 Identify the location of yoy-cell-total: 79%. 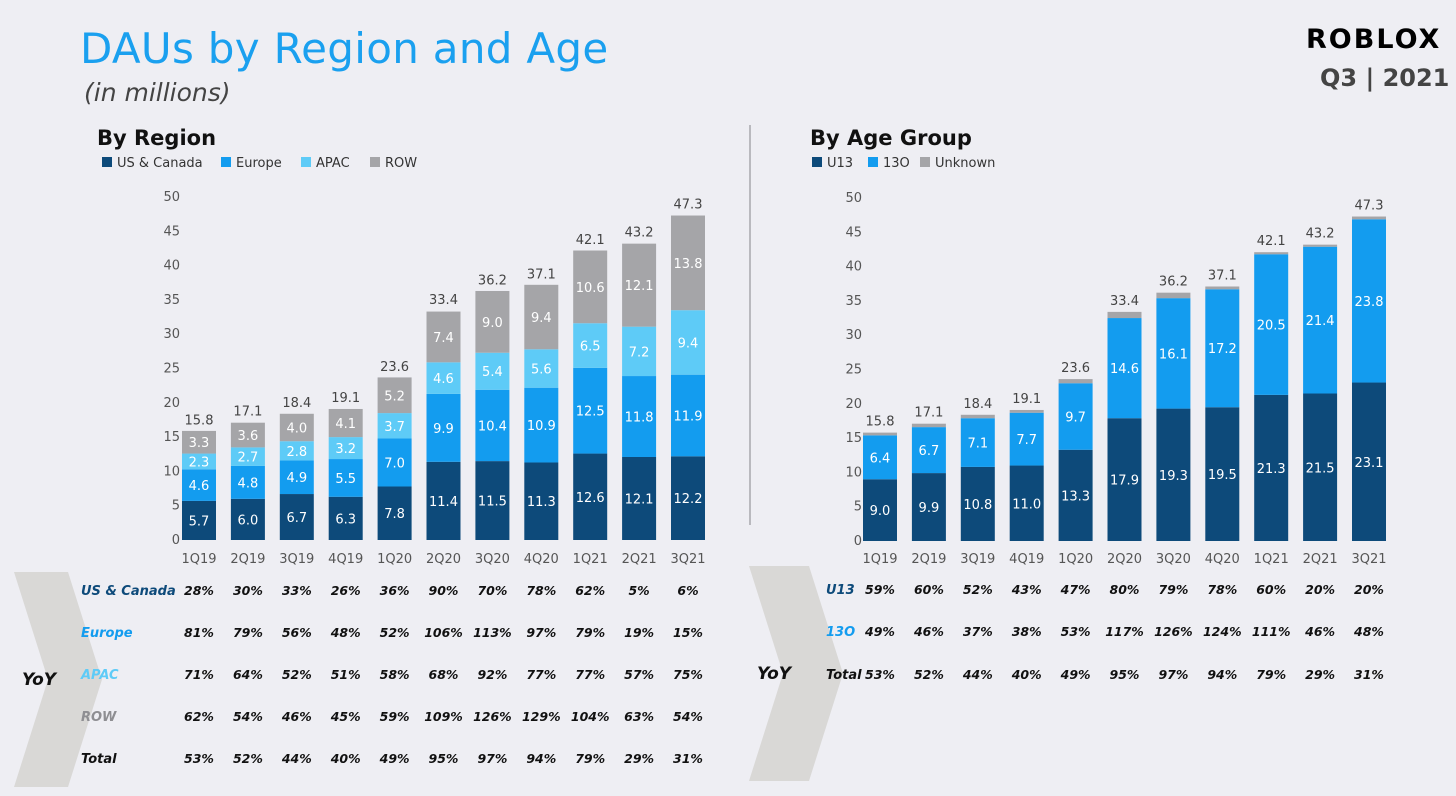
(1271, 674).